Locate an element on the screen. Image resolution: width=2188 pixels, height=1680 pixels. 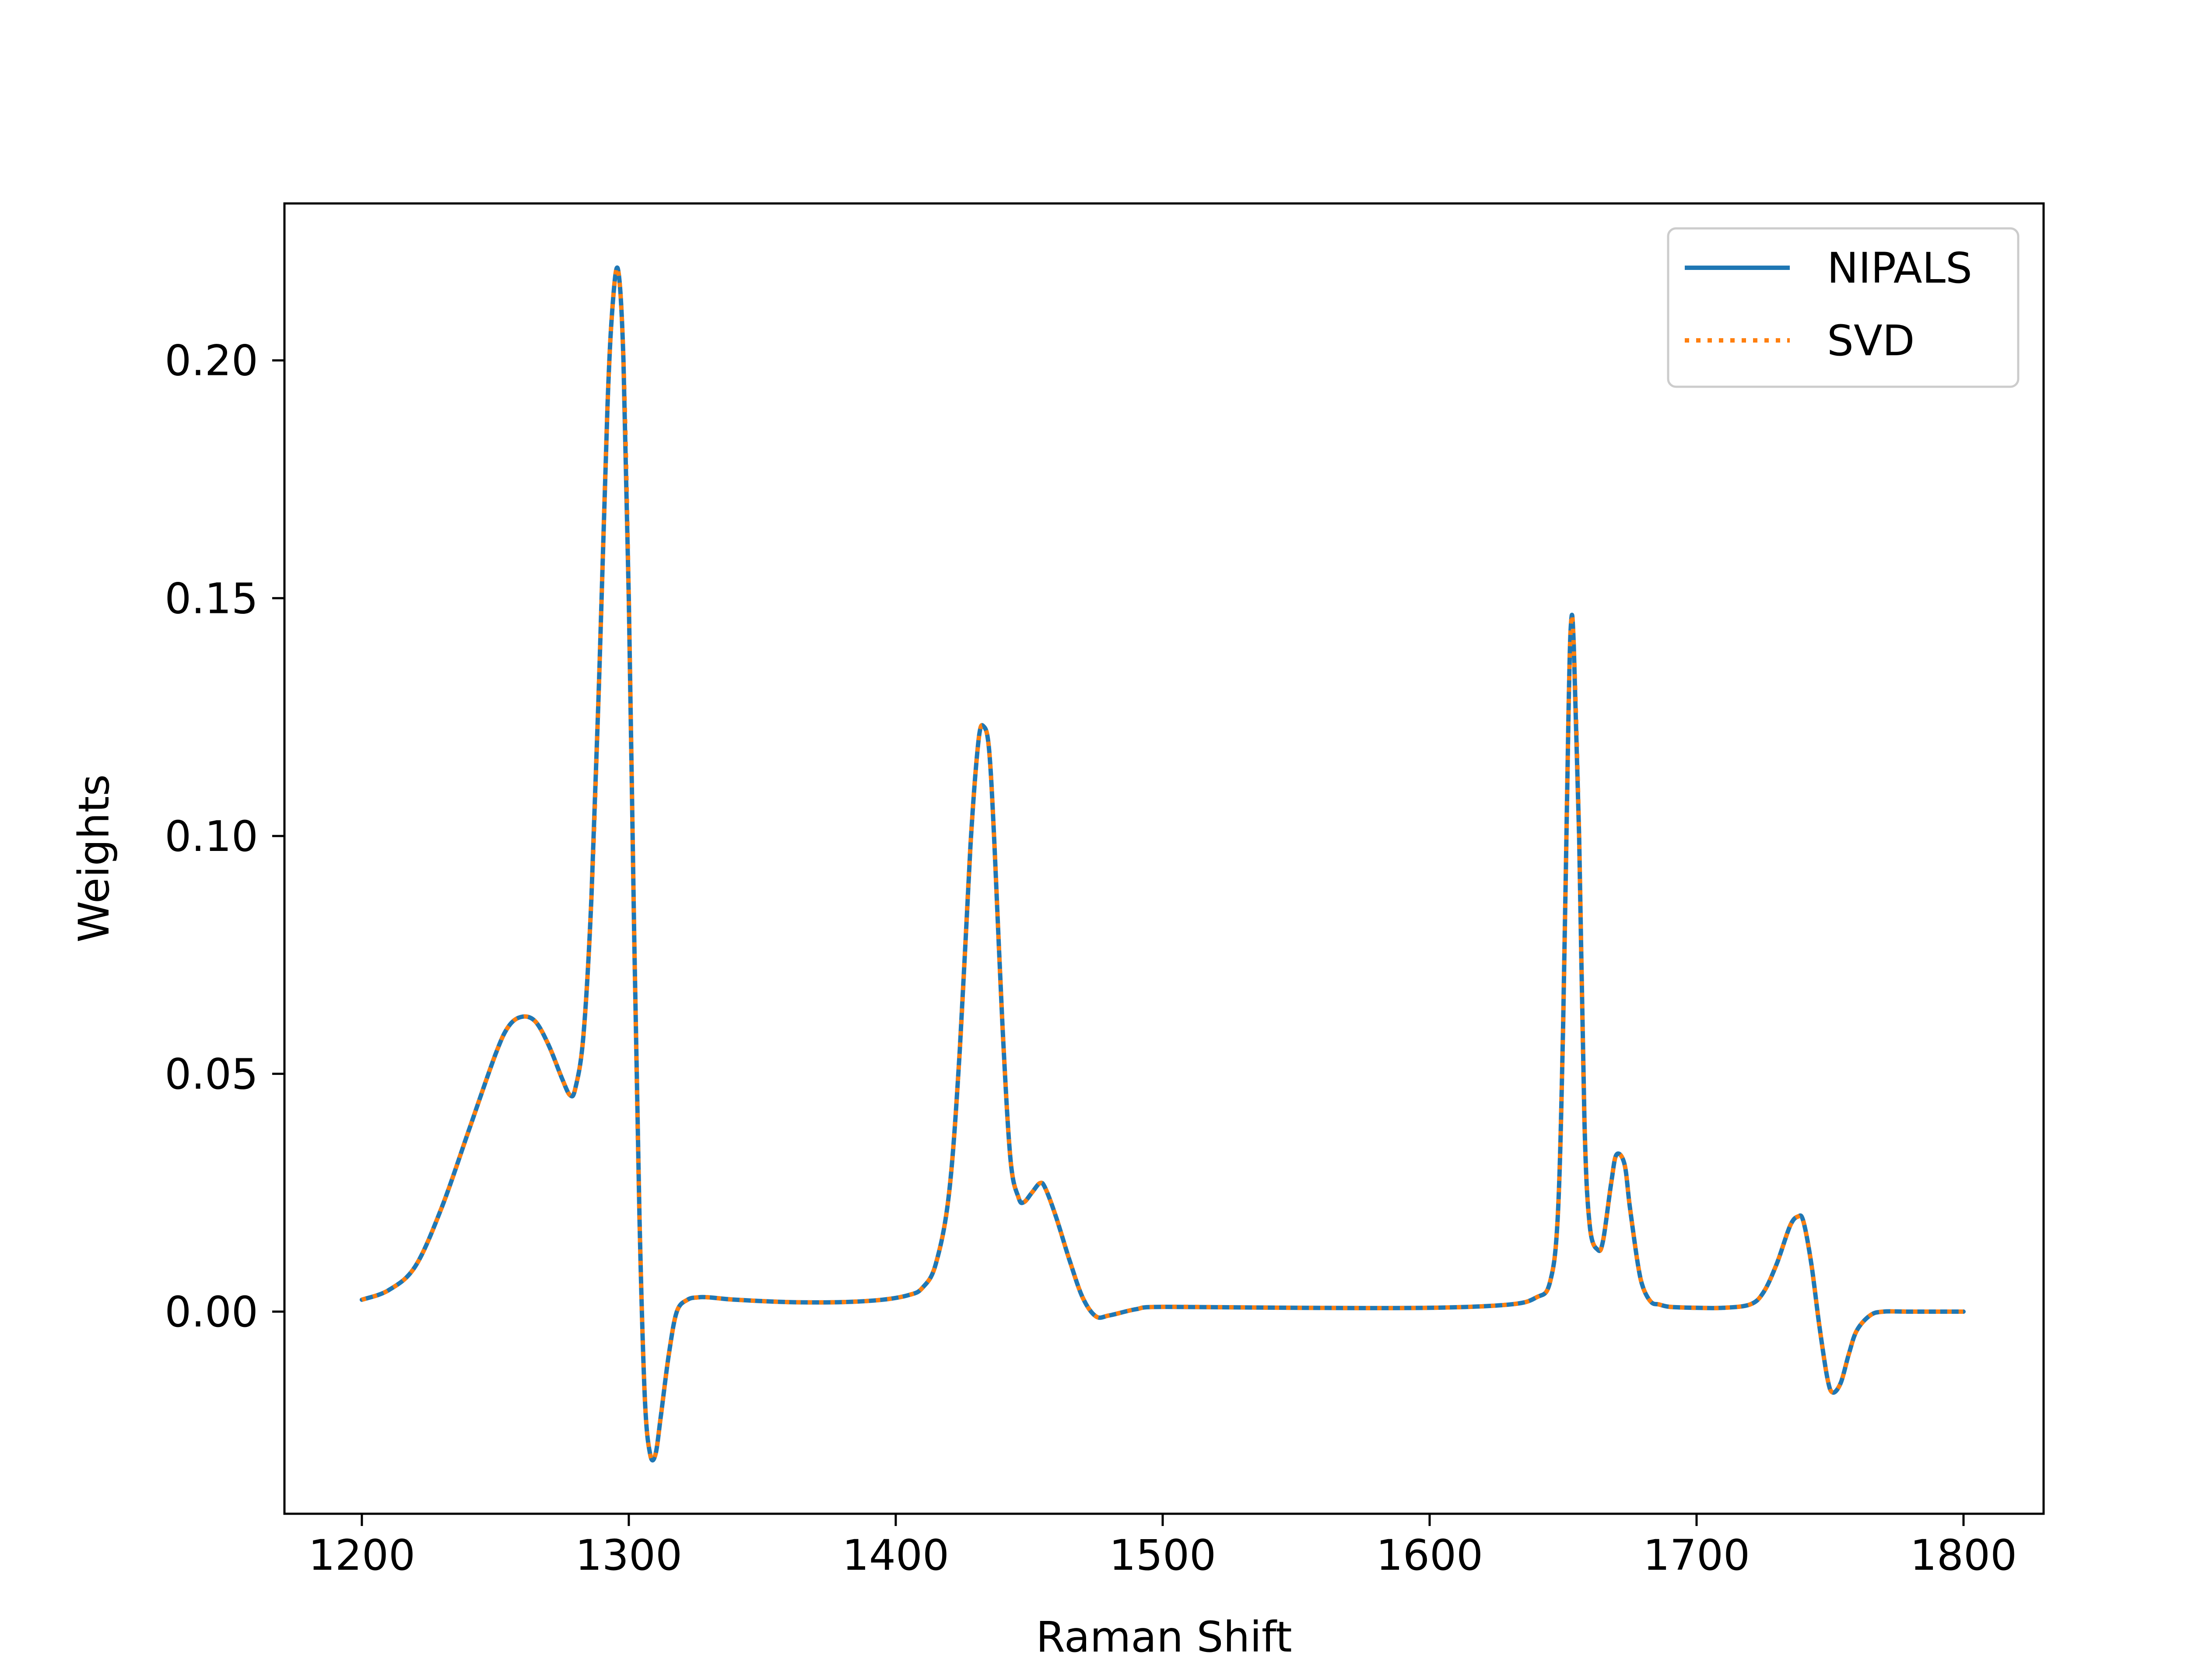
x-tick-label-1800: 1800 is located at coordinates (1964, 1555).